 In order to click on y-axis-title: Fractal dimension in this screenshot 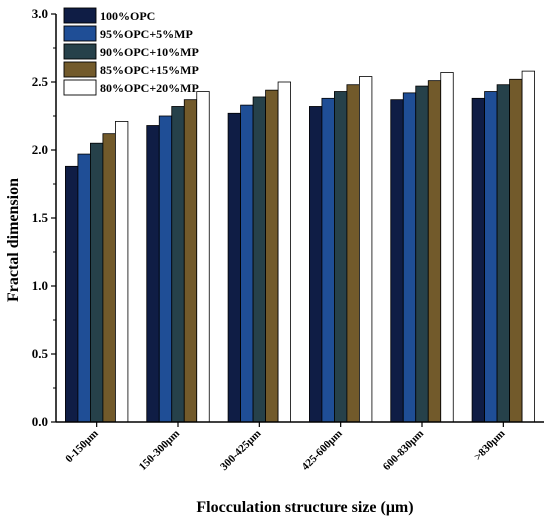, I will do `click(13, 240)`.